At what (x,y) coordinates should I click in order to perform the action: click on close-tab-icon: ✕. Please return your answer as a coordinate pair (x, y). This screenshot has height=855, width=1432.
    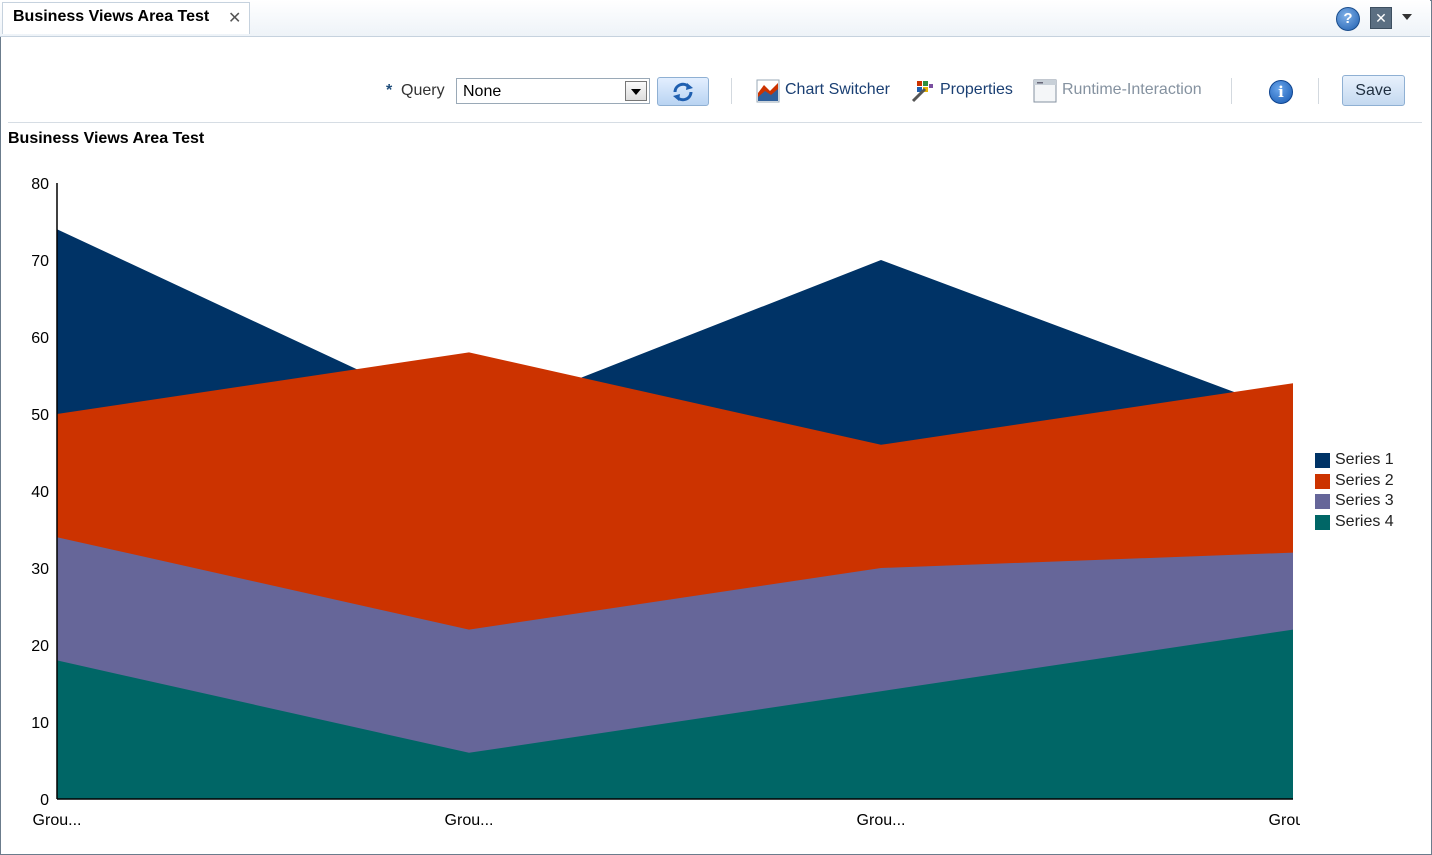
    Looking at the image, I should click on (235, 18).